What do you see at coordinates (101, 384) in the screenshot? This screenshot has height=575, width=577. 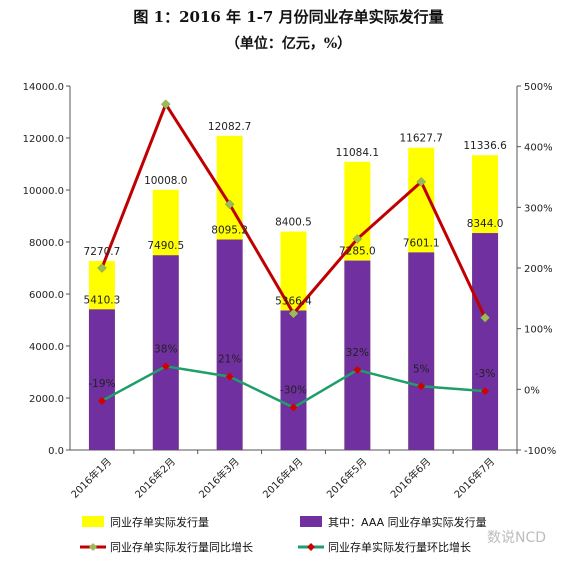 I see `mom-growth-label: -19%` at bounding box center [101, 384].